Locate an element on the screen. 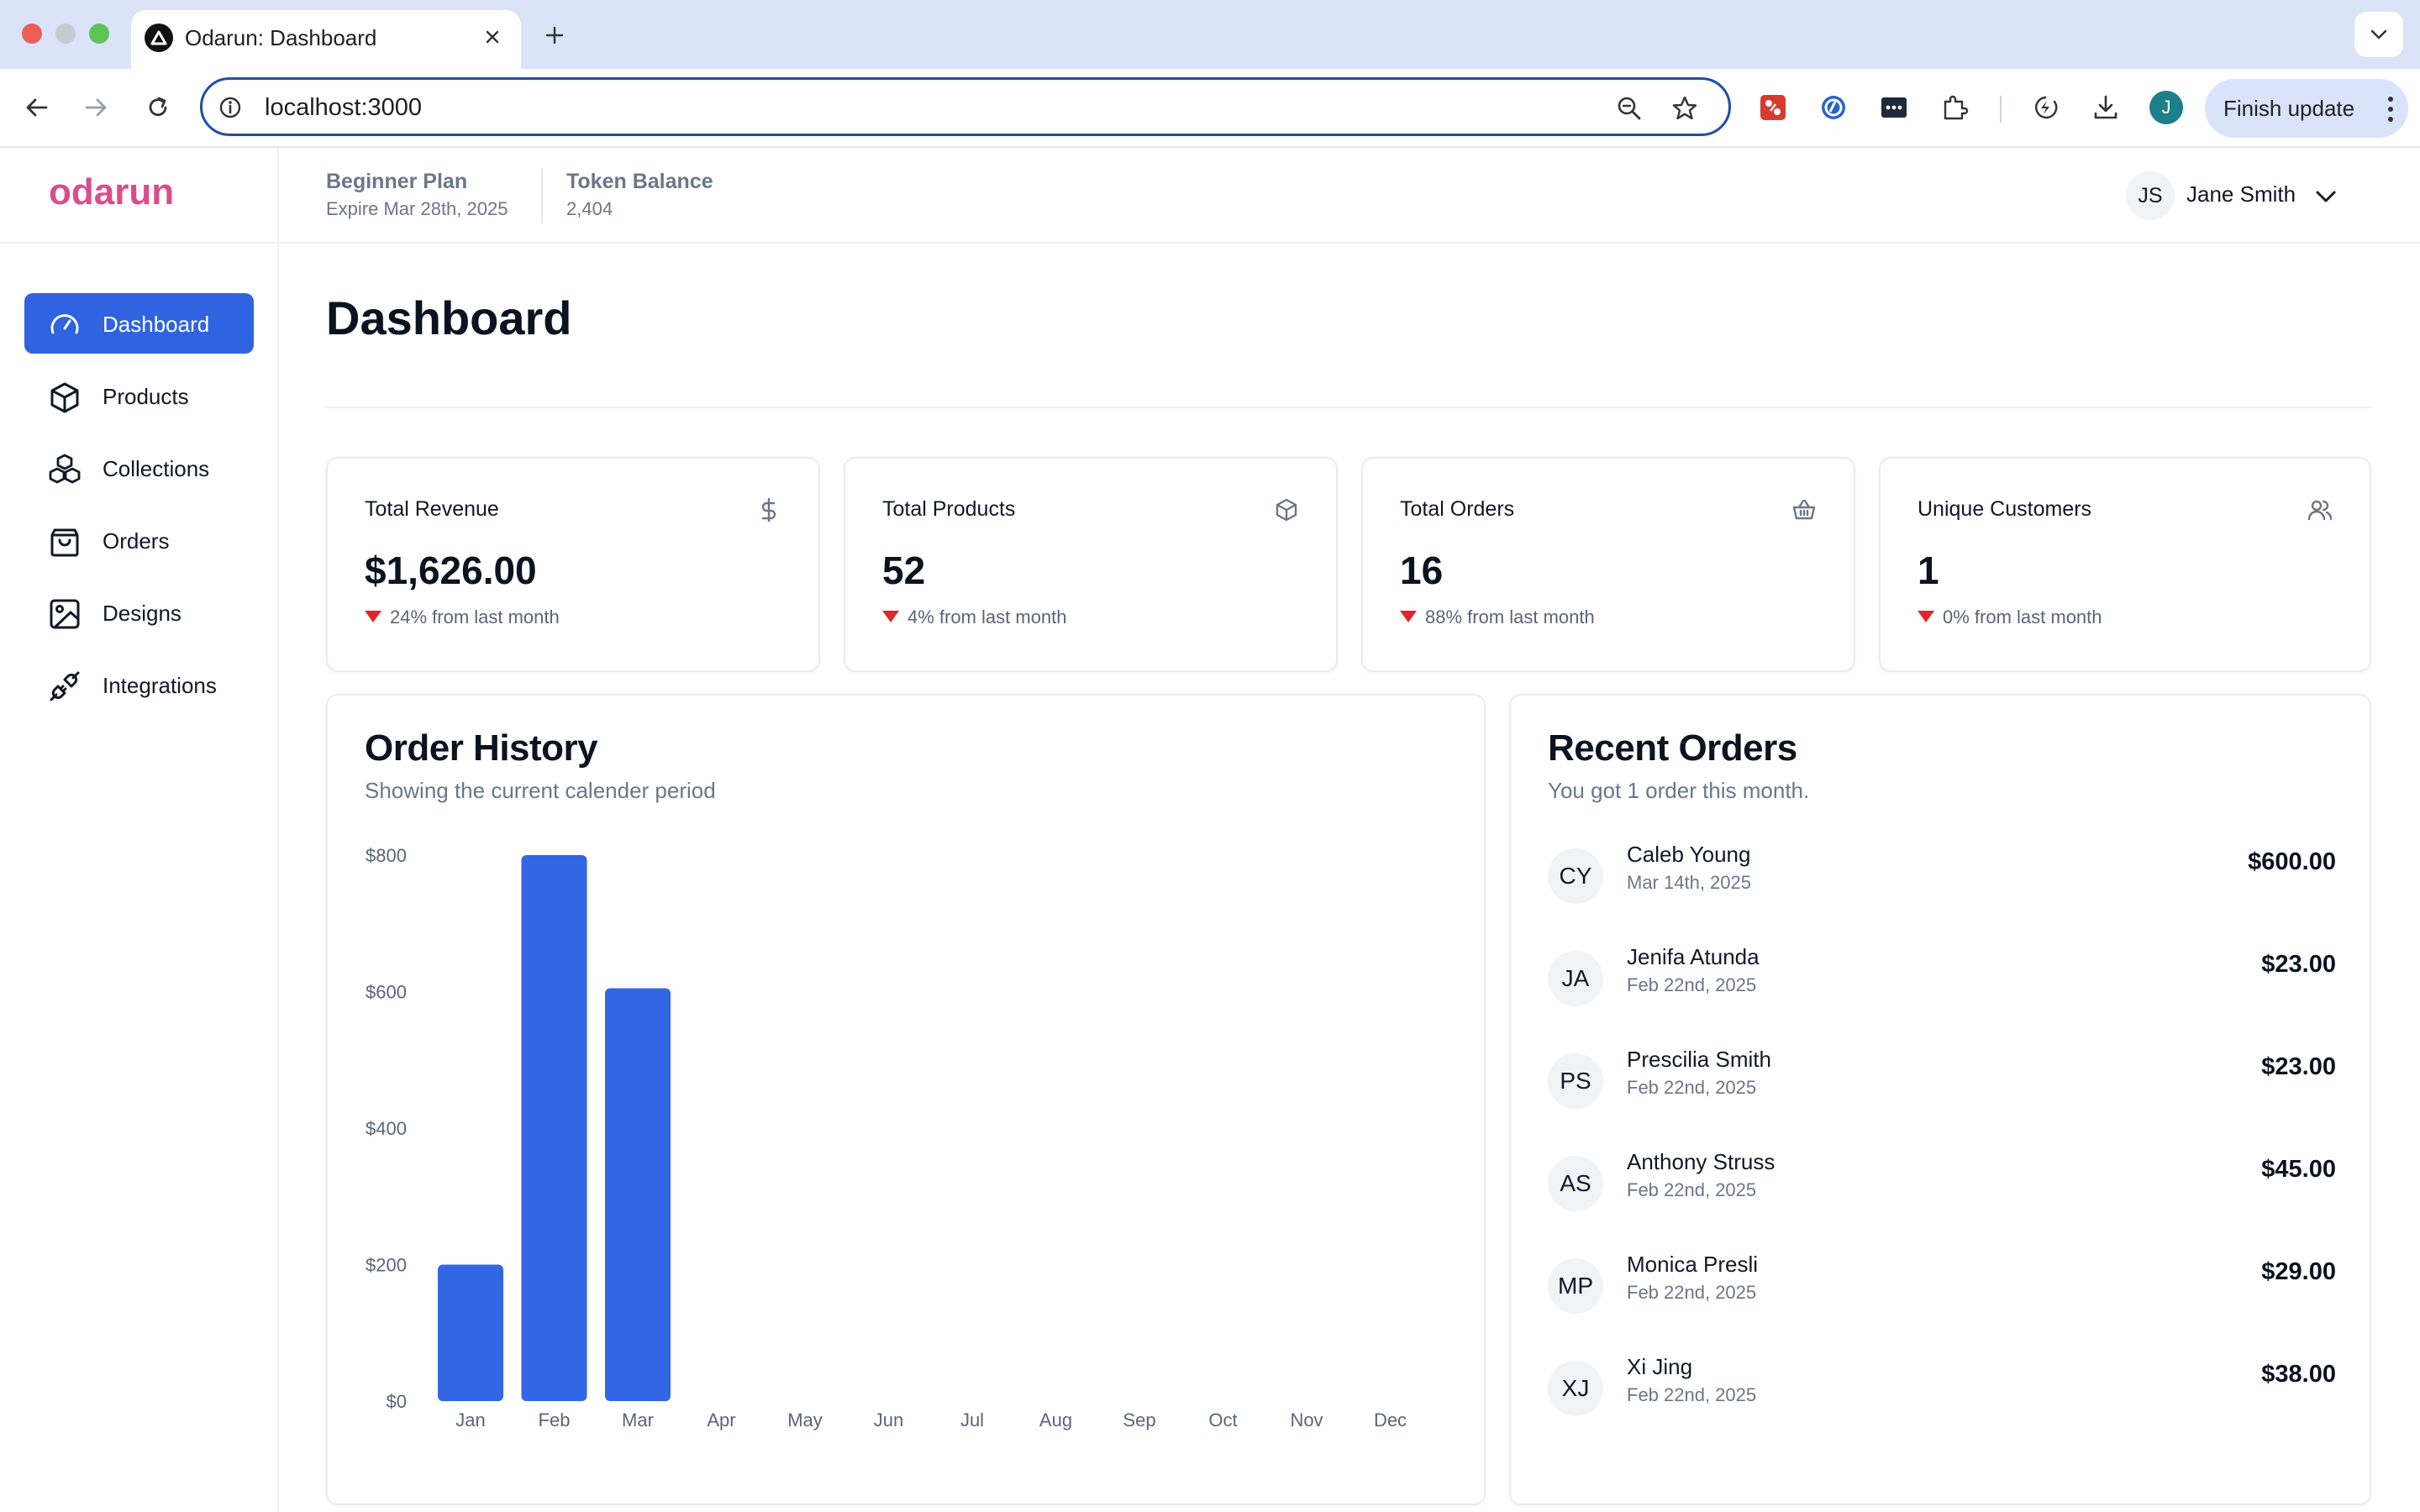  box-icon is located at coordinates (64, 397).